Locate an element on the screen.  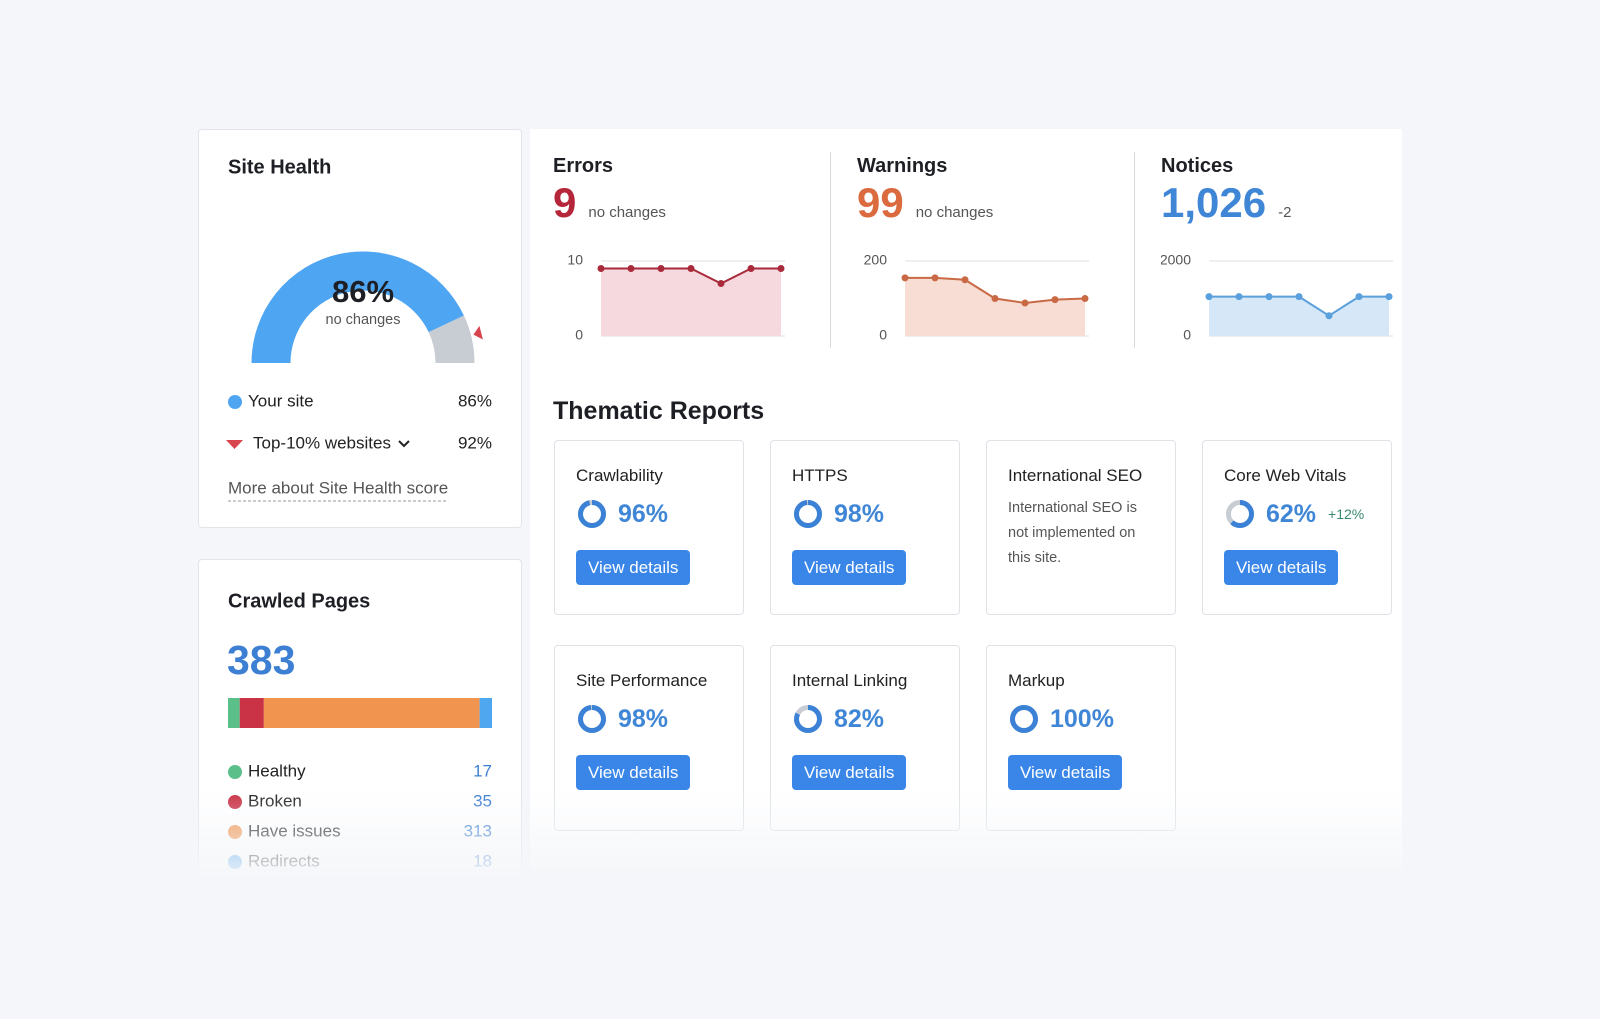
report-card: HTTPS 98% View details is located at coordinates (865, 527).